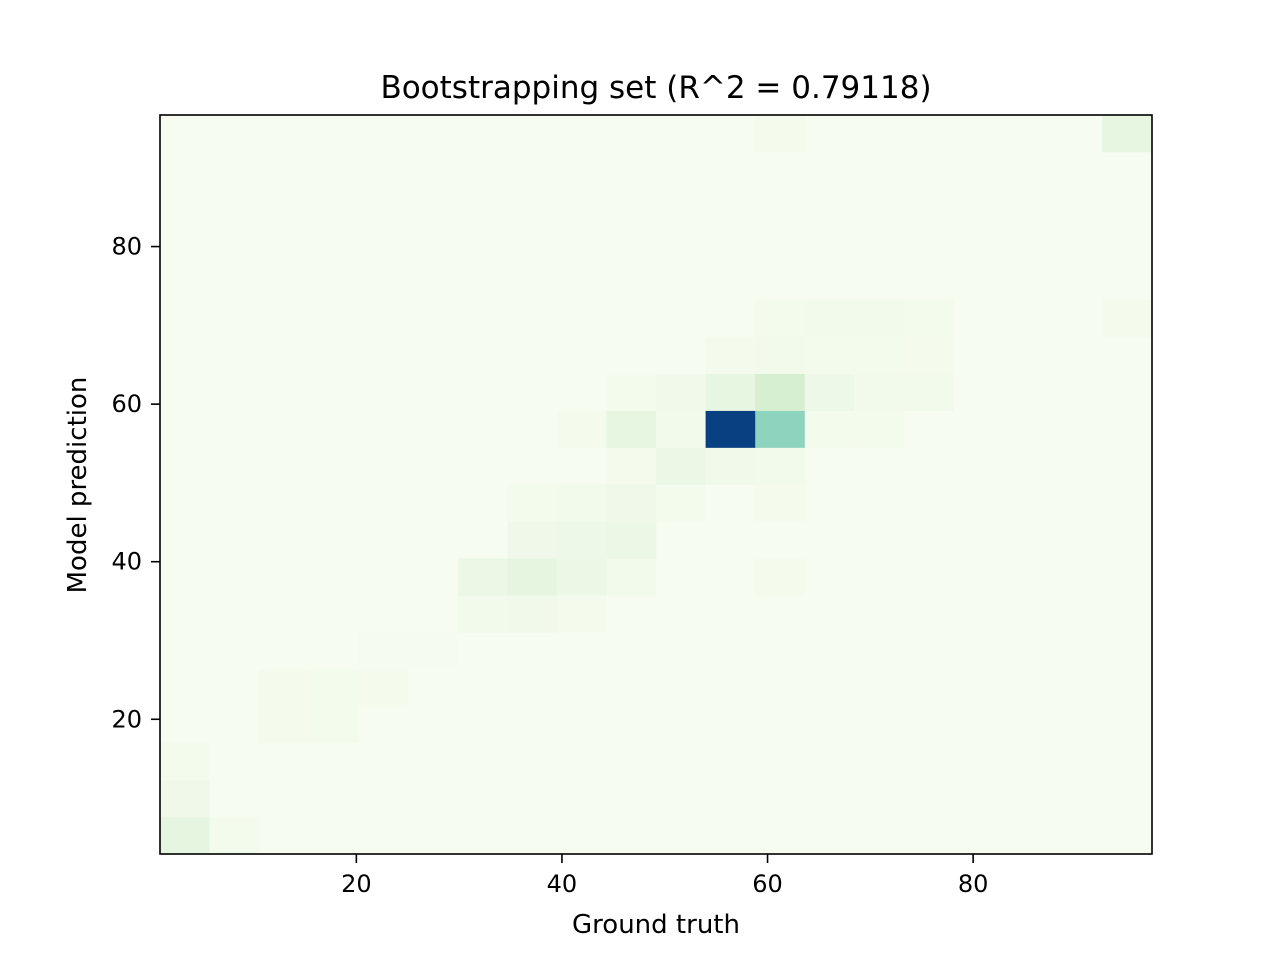 Image resolution: width=1280 pixels, height=960 pixels. What do you see at coordinates (126, 404) in the screenshot?
I see `y-tick-label: 60` at bounding box center [126, 404].